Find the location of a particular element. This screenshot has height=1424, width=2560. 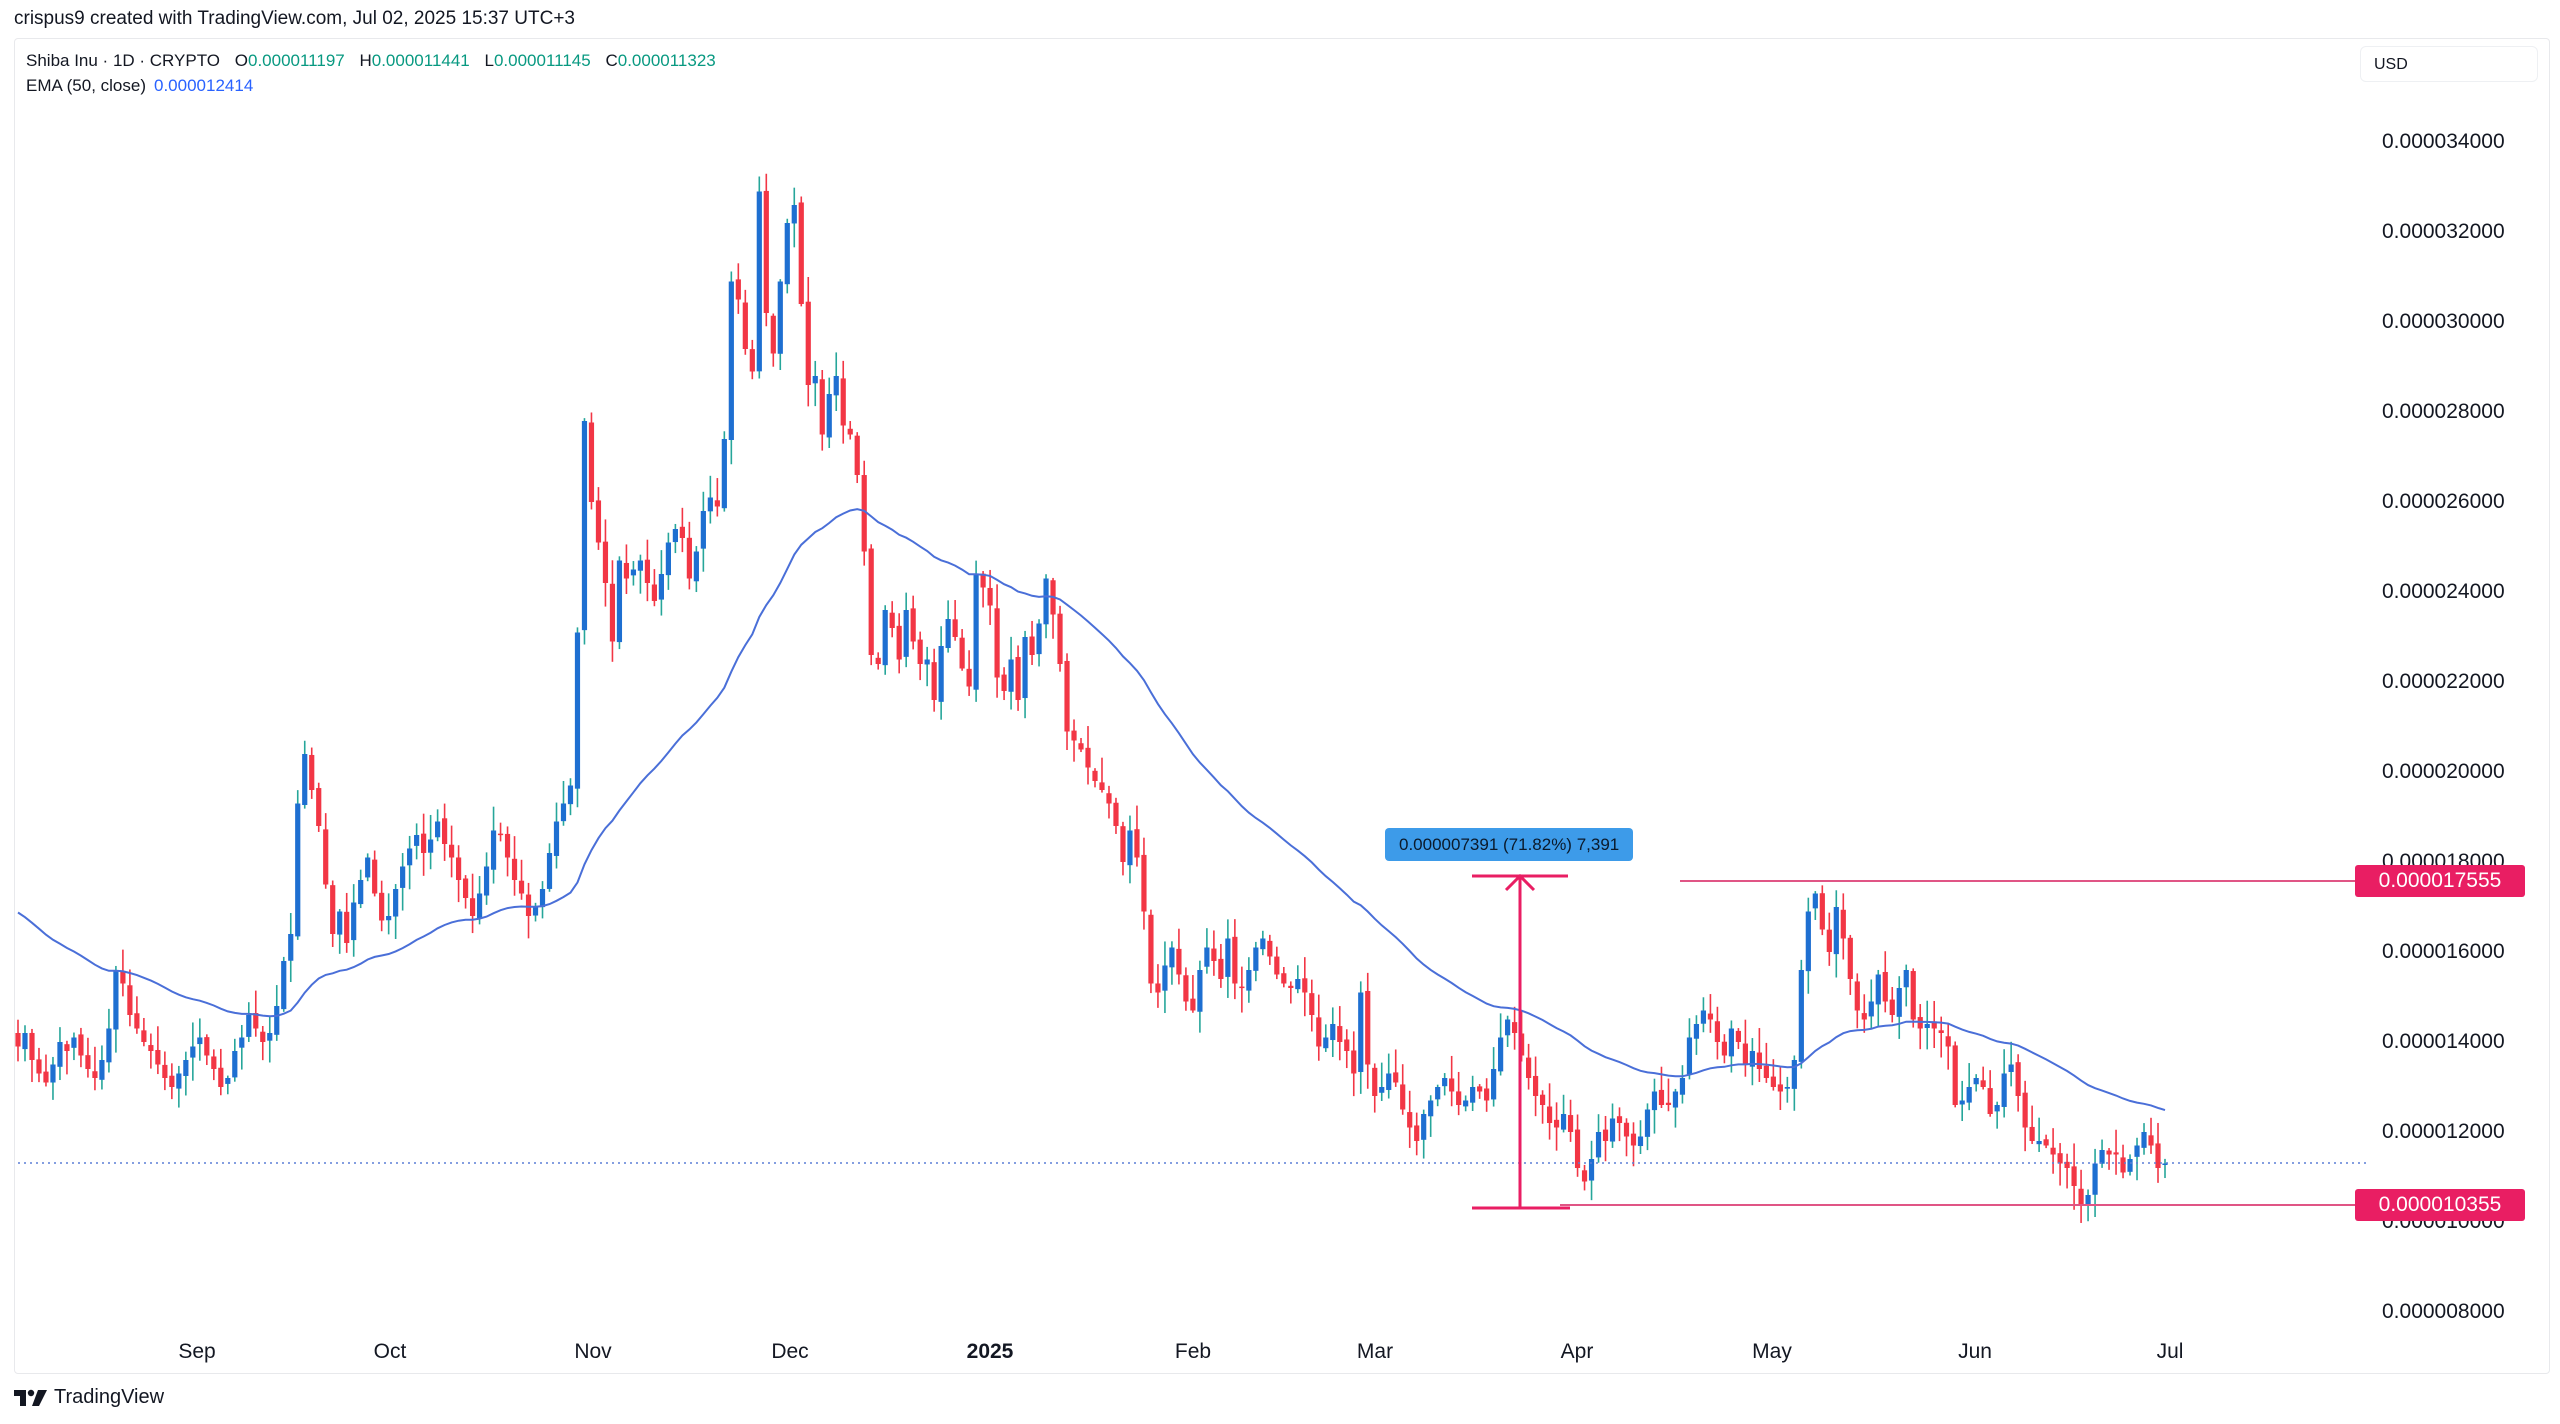

close-value: 0.000011323 is located at coordinates (666, 60).